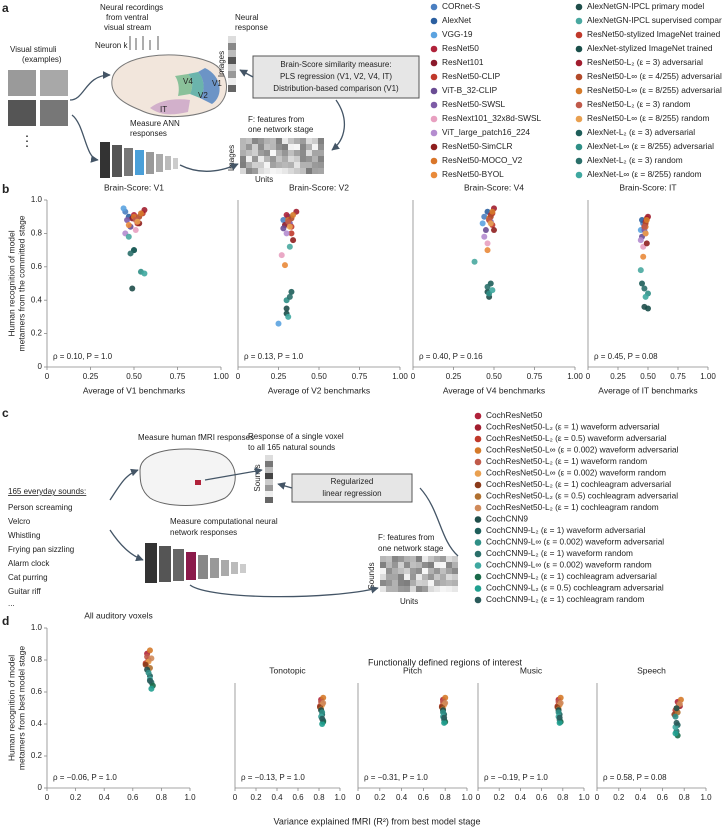 This screenshot has width=722, height=833. What do you see at coordinates (83, 356) in the screenshot?
I see `annotation: ρ = 0.10, P = 1.0` at bounding box center [83, 356].